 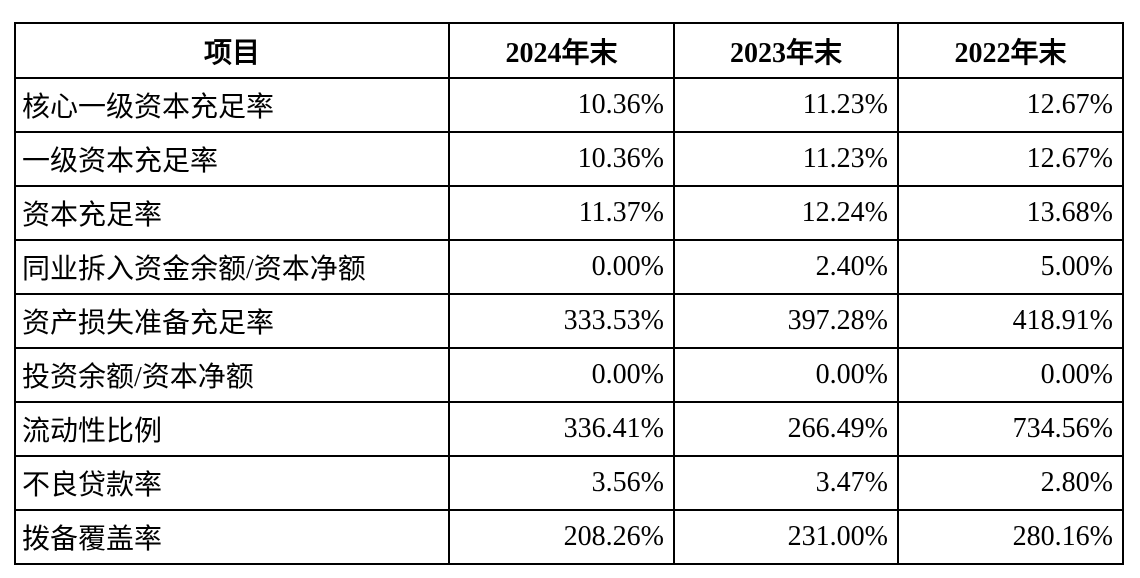 What do you see at coordinates (561, 537) in the screenshot?
I see `row-value: 208.26%` at bounding box center [561, 537].